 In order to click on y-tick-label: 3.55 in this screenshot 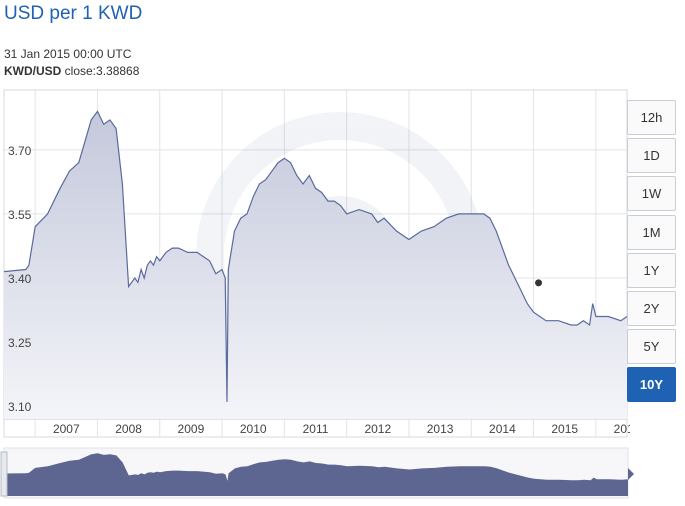, I will do `click(20, 215)`.